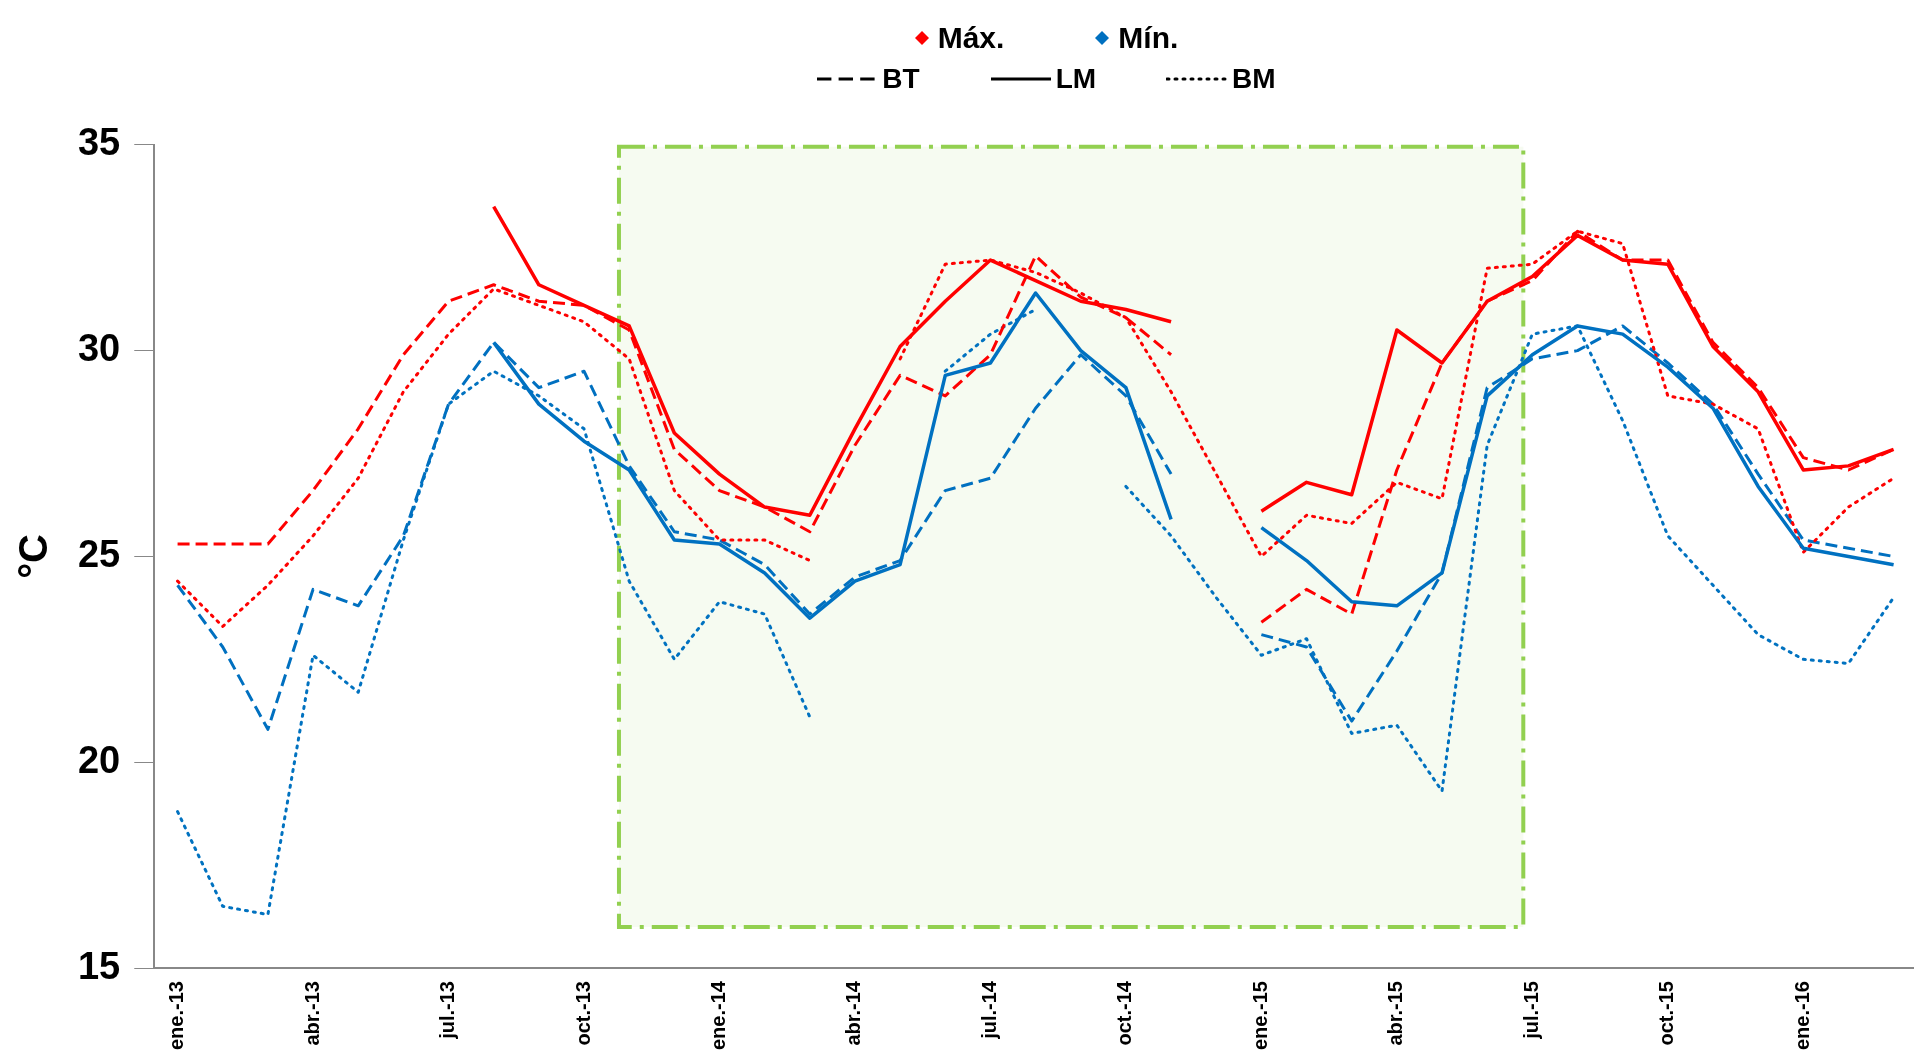  What do you see at coordinates (1254, 79) in the screenshot?
I see `text: BM` at bounding box center [1254, 79].